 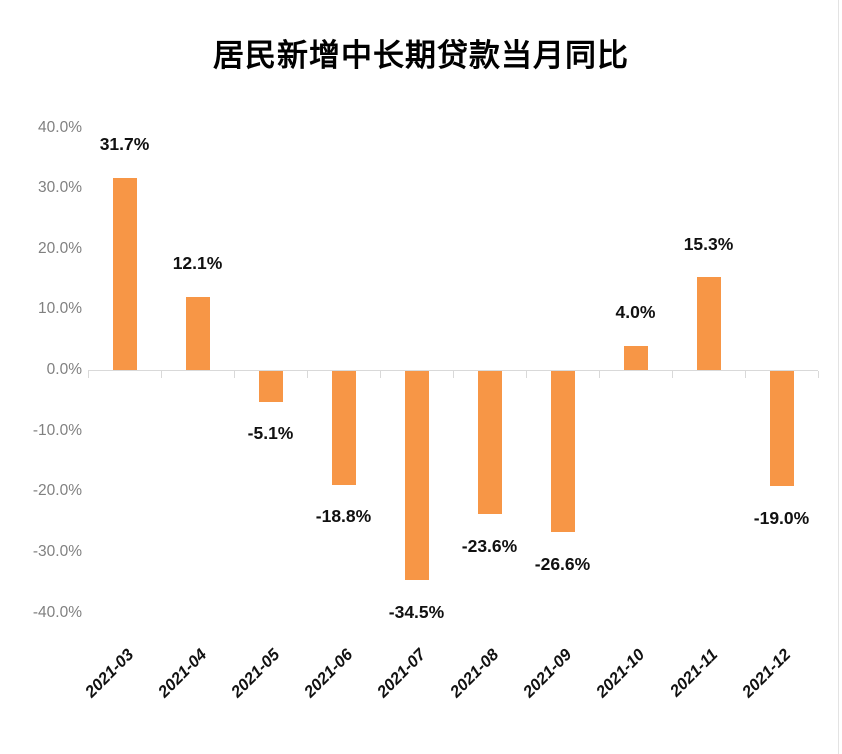 What do you see at coordinates (124, 144) in the screenshot?
I see `bar-value-label: 31.7%` at bounding box center [124, 144].